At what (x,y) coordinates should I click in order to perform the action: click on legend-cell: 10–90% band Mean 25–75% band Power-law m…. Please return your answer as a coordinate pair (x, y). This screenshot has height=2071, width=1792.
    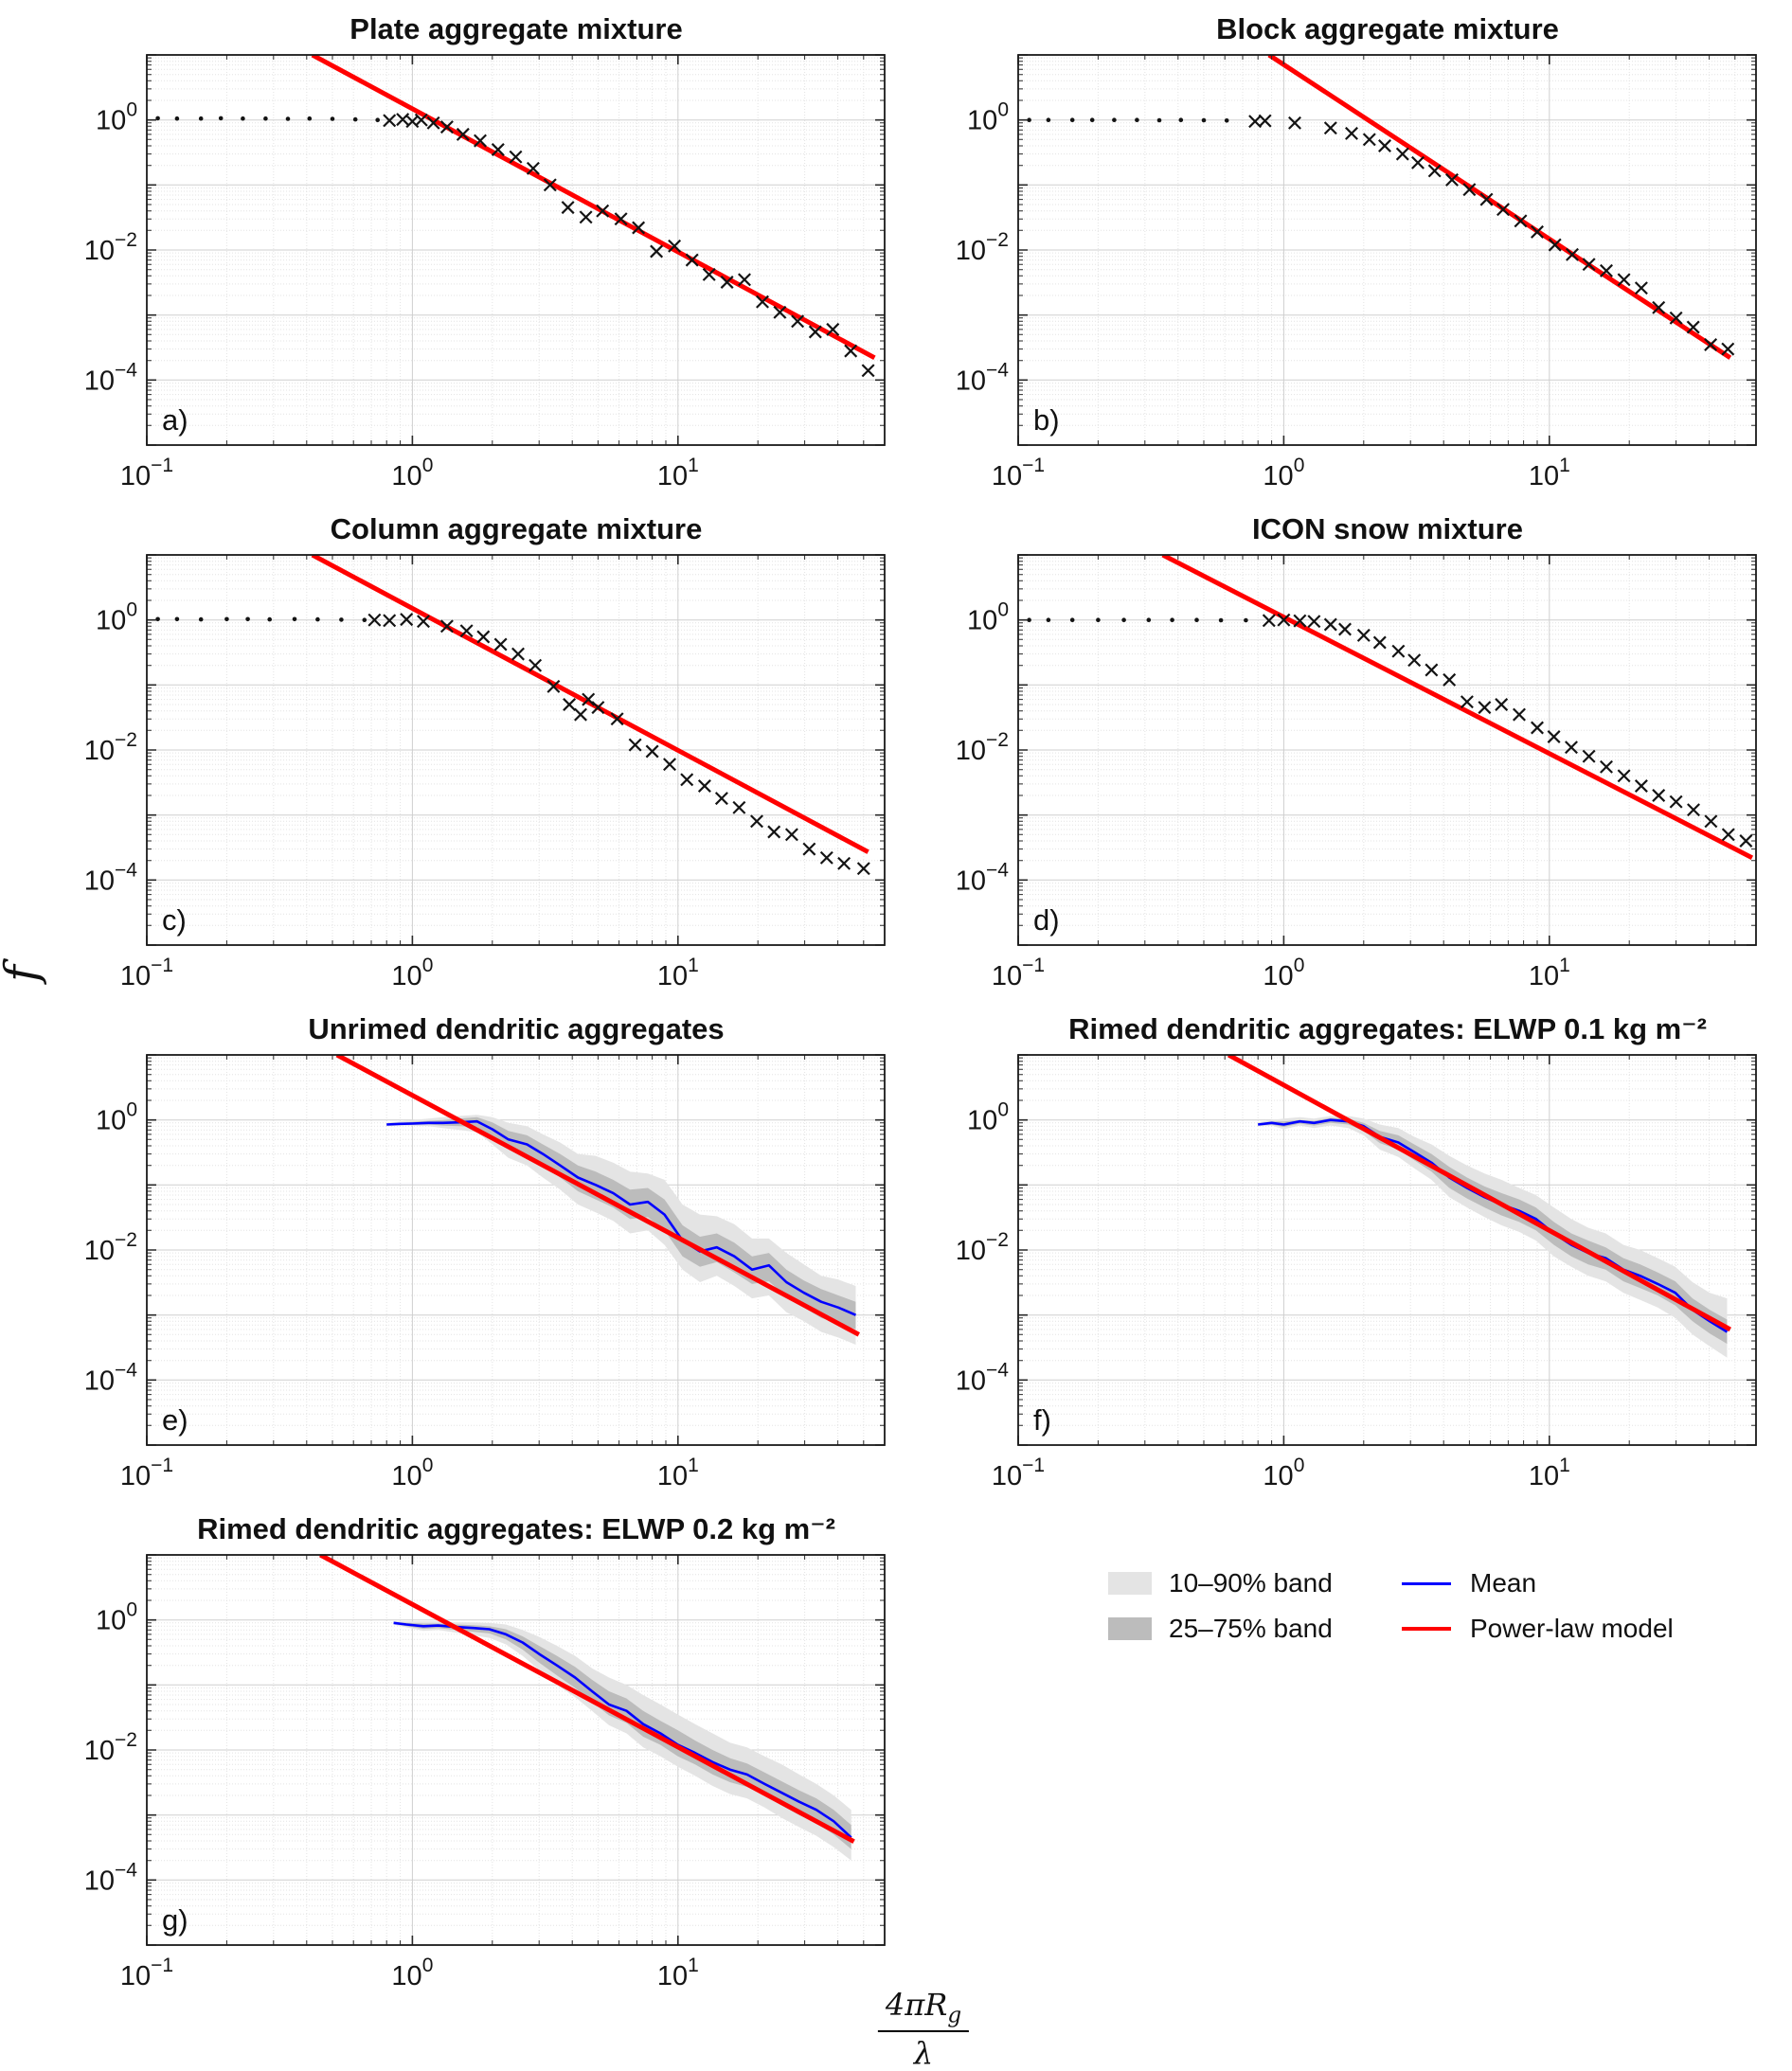
    Looking at the image, I should click on (1354, 1752).